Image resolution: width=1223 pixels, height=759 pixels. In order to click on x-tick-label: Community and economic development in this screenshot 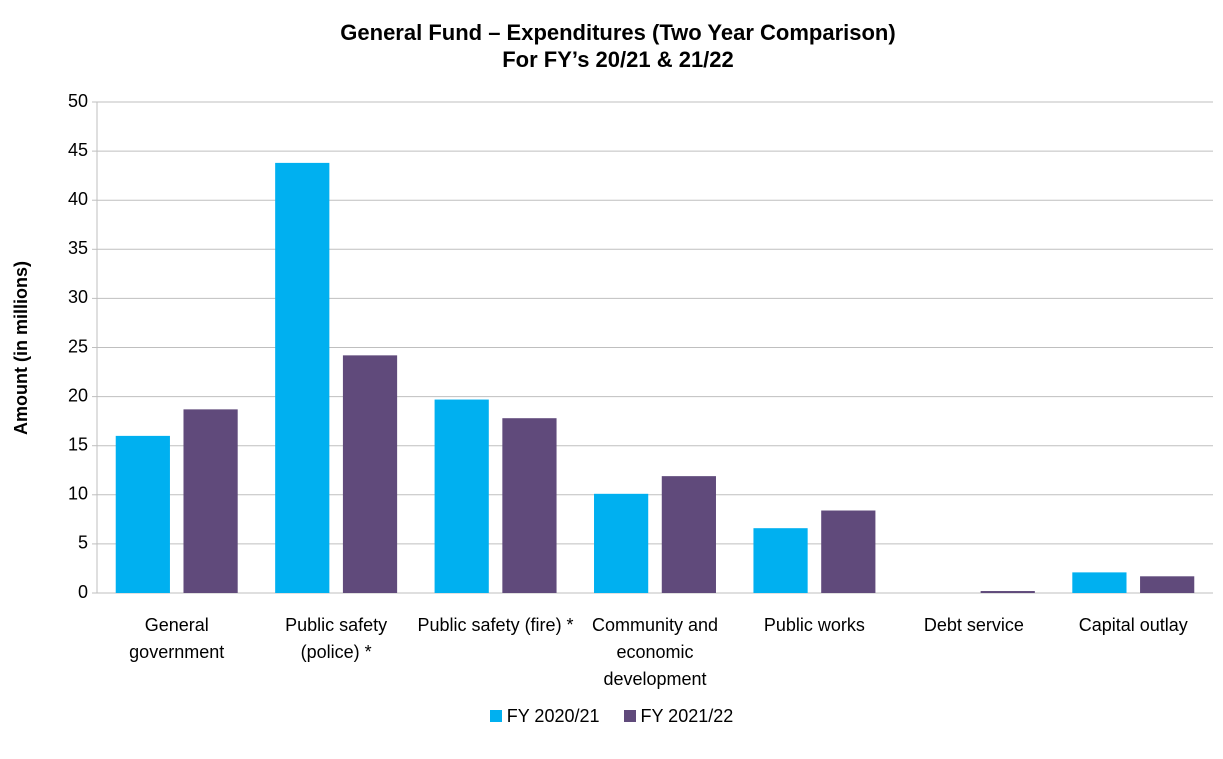, I will do `click(655, 652)`.